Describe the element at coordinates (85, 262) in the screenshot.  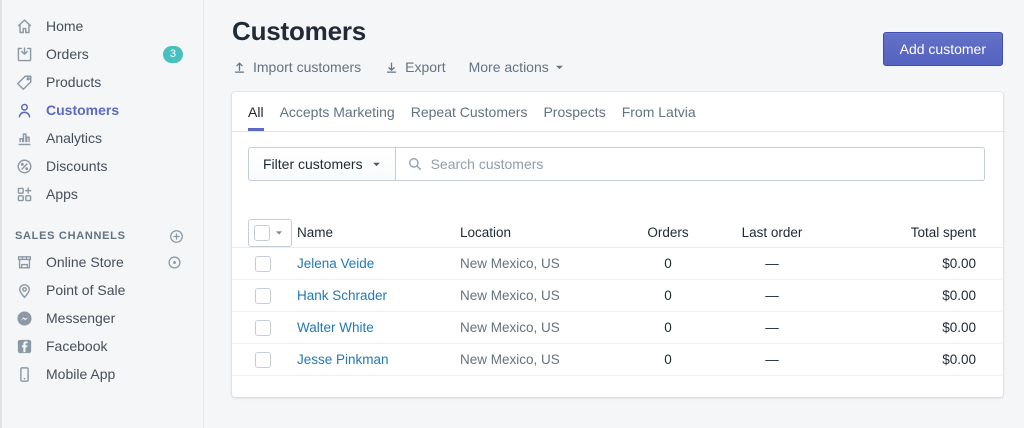
I see `sidebar-item-label: Online Store` at that location.